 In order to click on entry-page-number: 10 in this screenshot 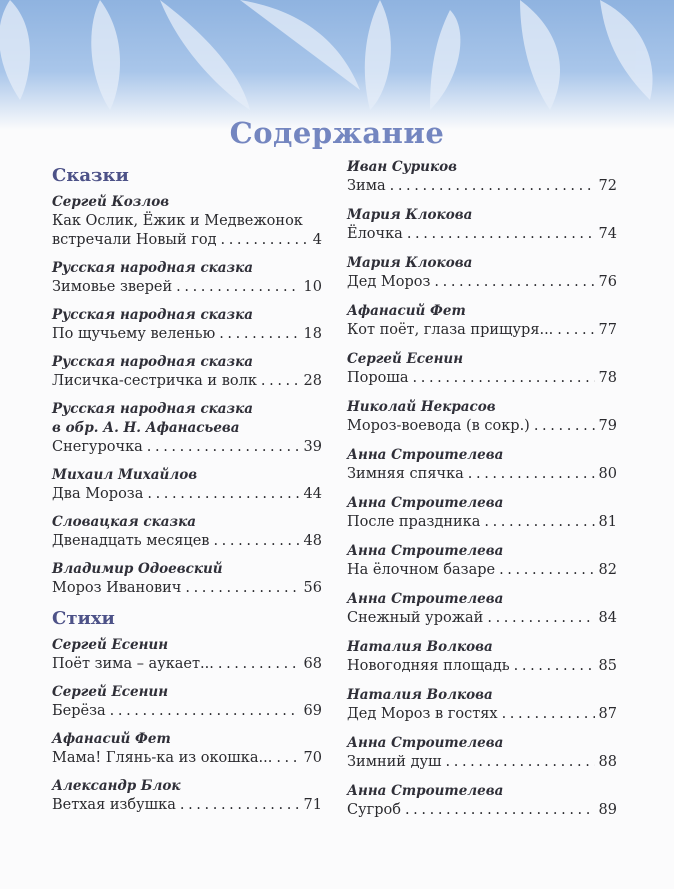, I will do `click(312, 287)`.